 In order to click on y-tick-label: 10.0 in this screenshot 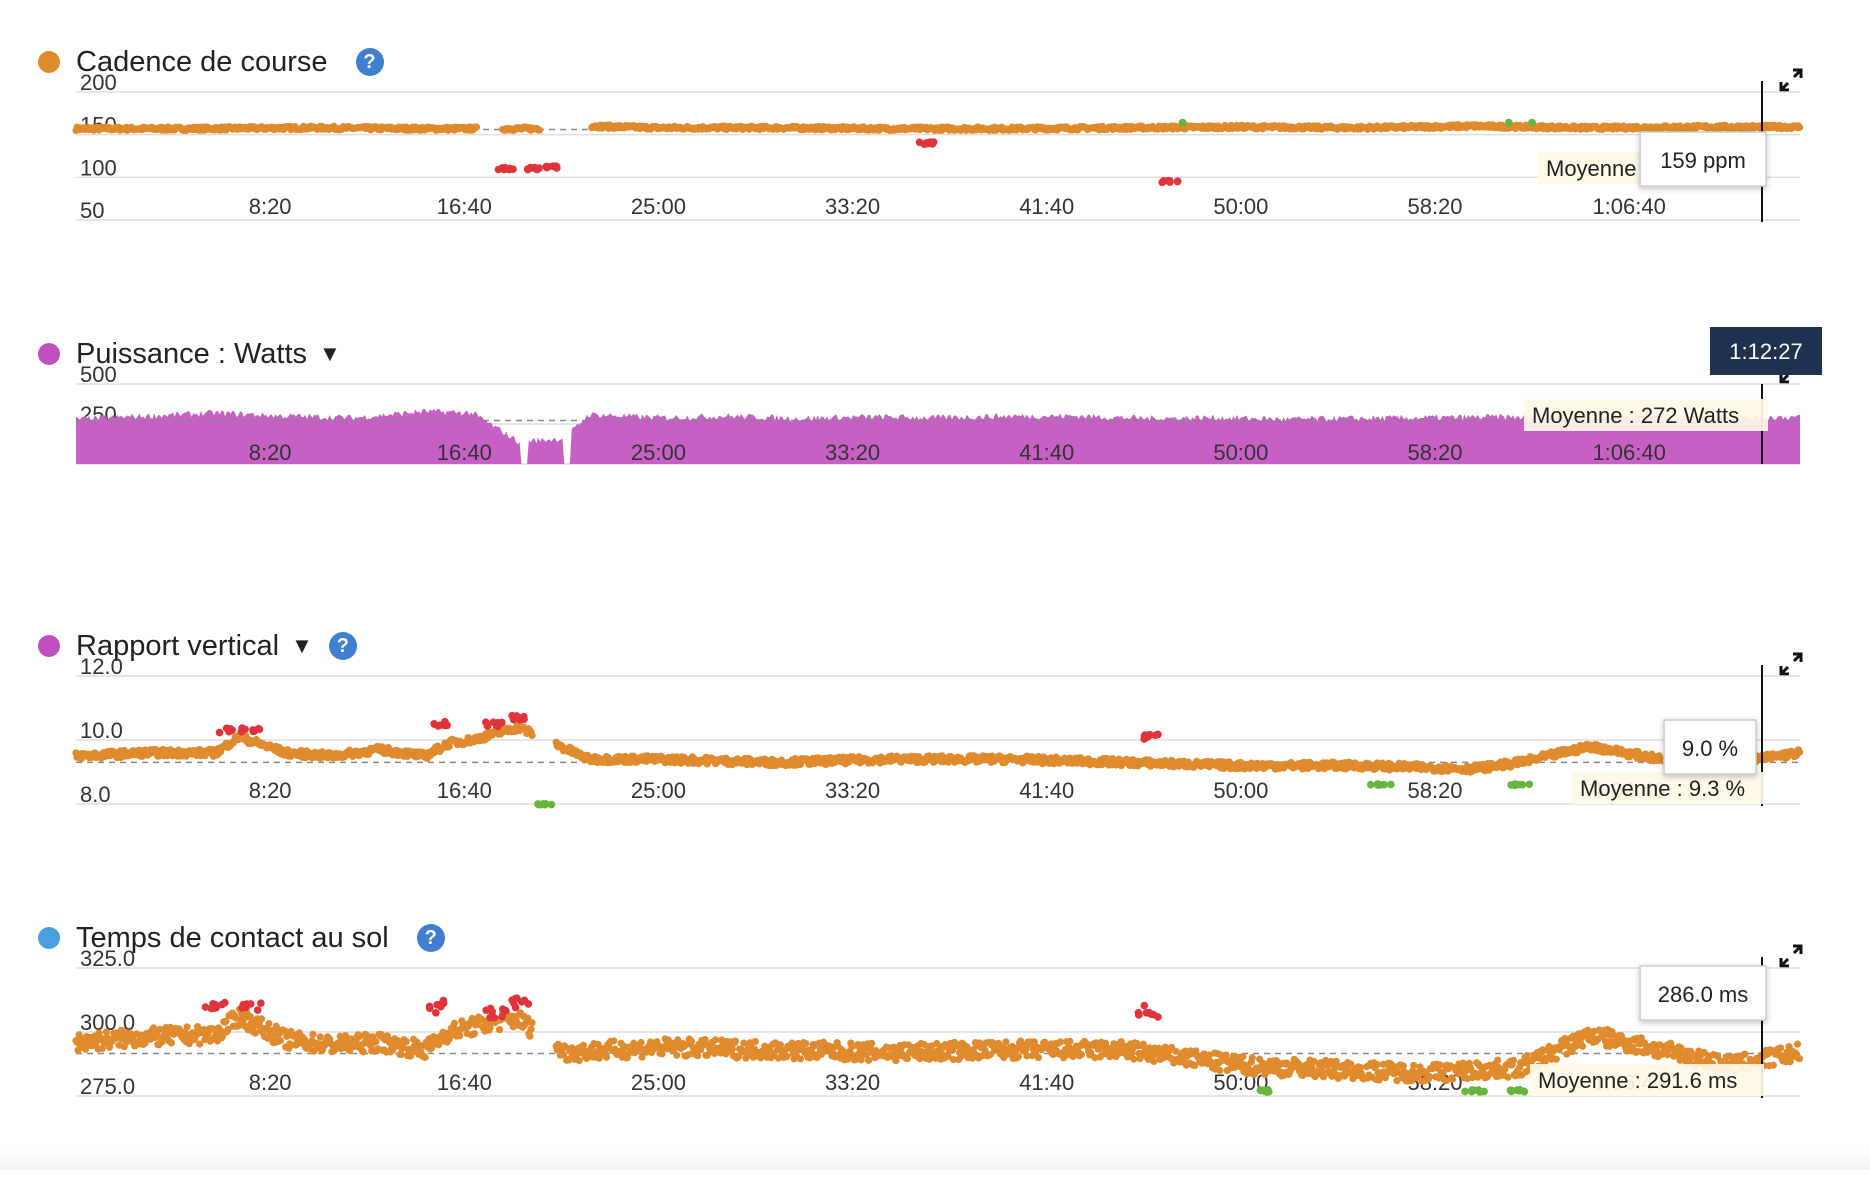, I will do `click(101, 730)`.